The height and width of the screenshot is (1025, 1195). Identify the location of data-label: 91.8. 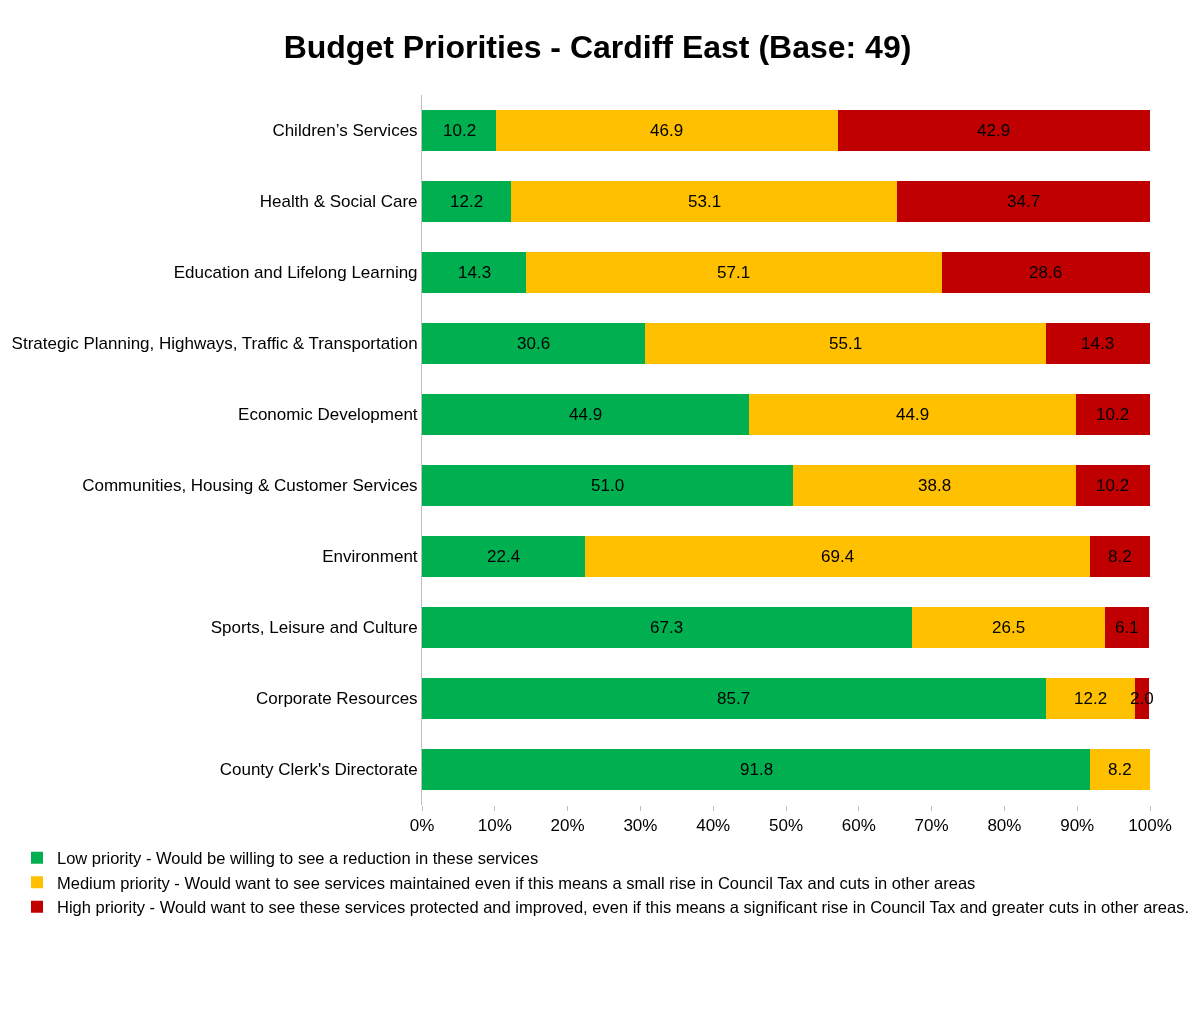
(757, 769).